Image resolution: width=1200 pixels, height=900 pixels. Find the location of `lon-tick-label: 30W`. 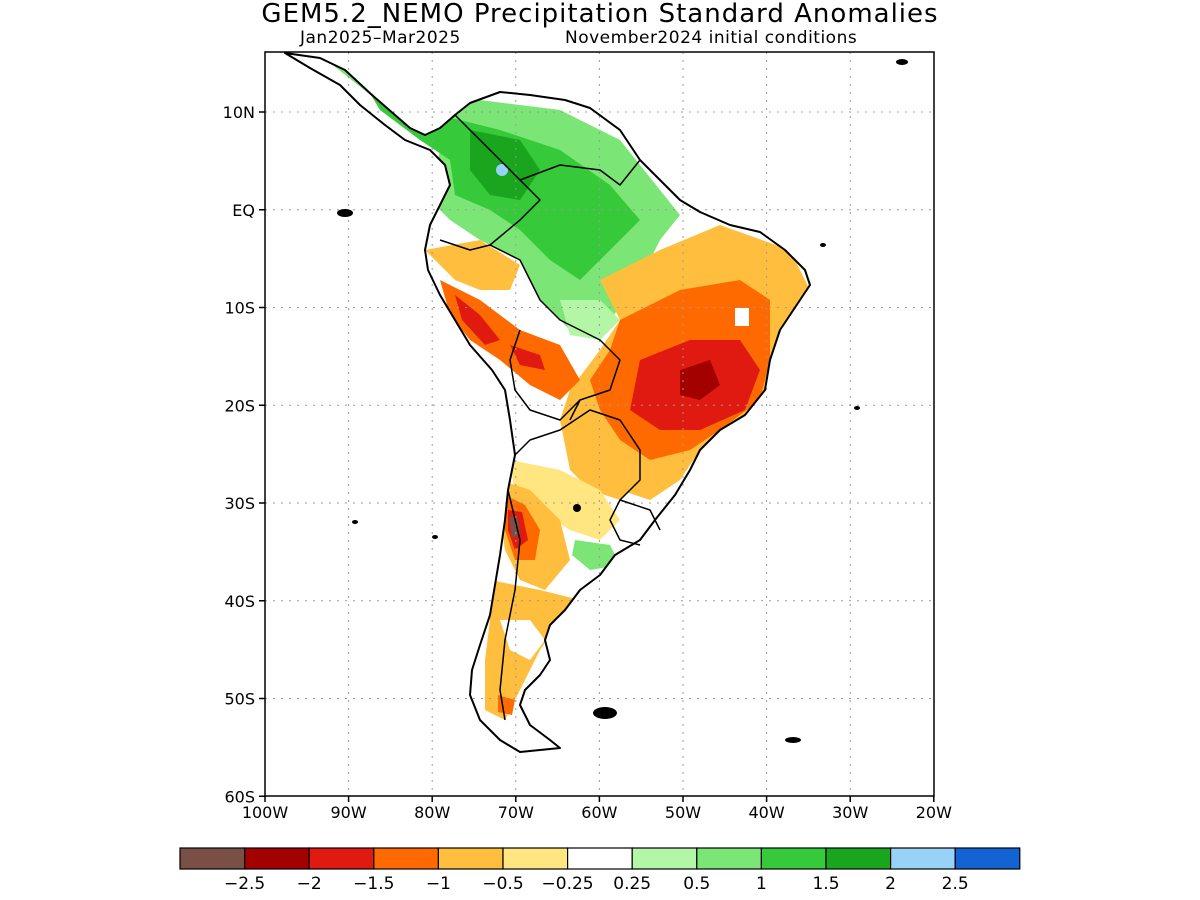

lon-tick-label: 30W is located at coordinates (850, 812).